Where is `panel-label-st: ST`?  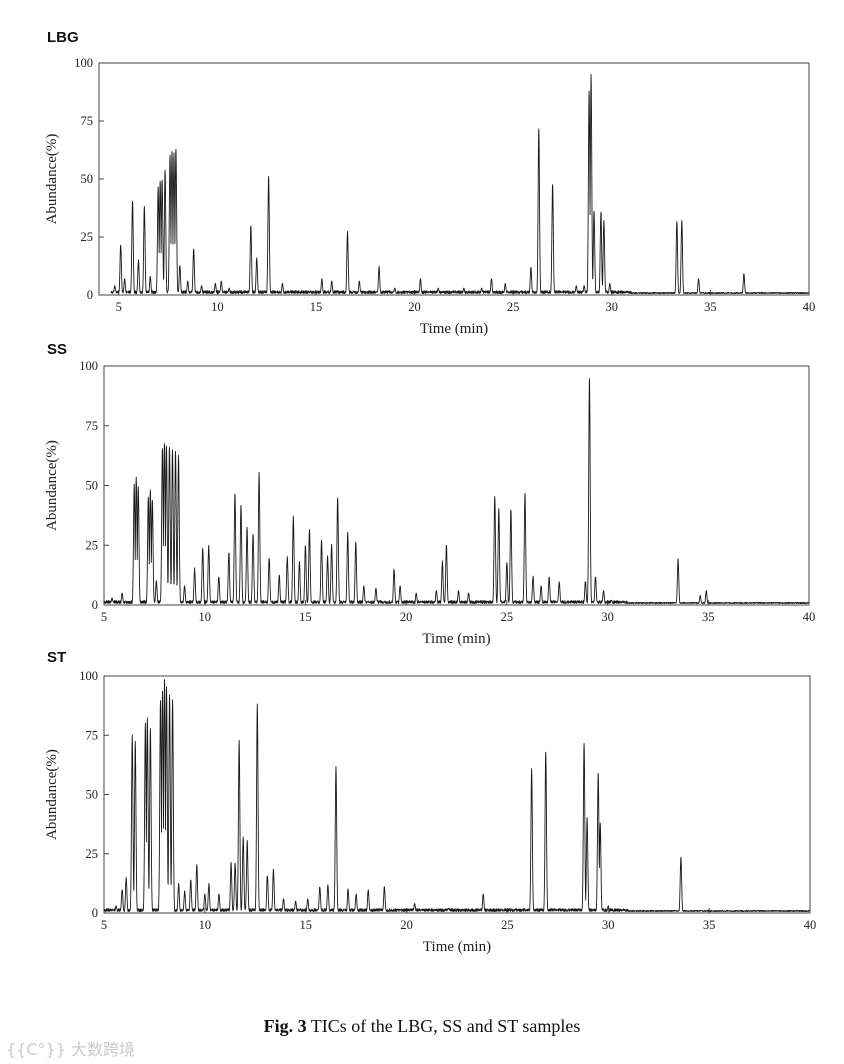
panel-label-st: ST is located at coordinates (56, 657).